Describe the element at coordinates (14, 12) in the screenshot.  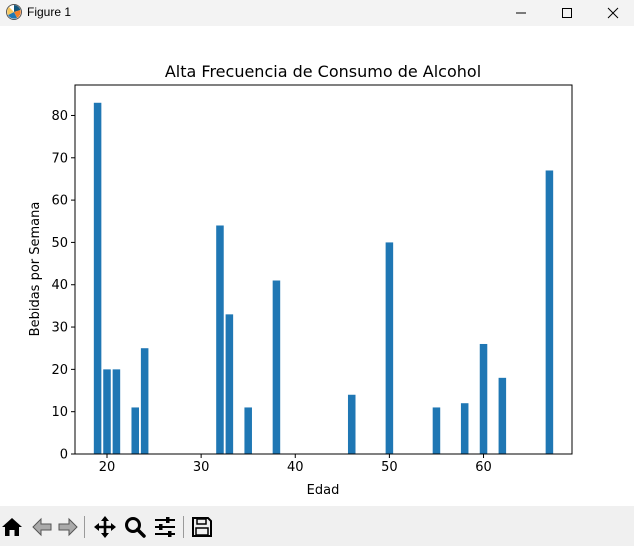
I see `matplotlib-app-icon` at that location.